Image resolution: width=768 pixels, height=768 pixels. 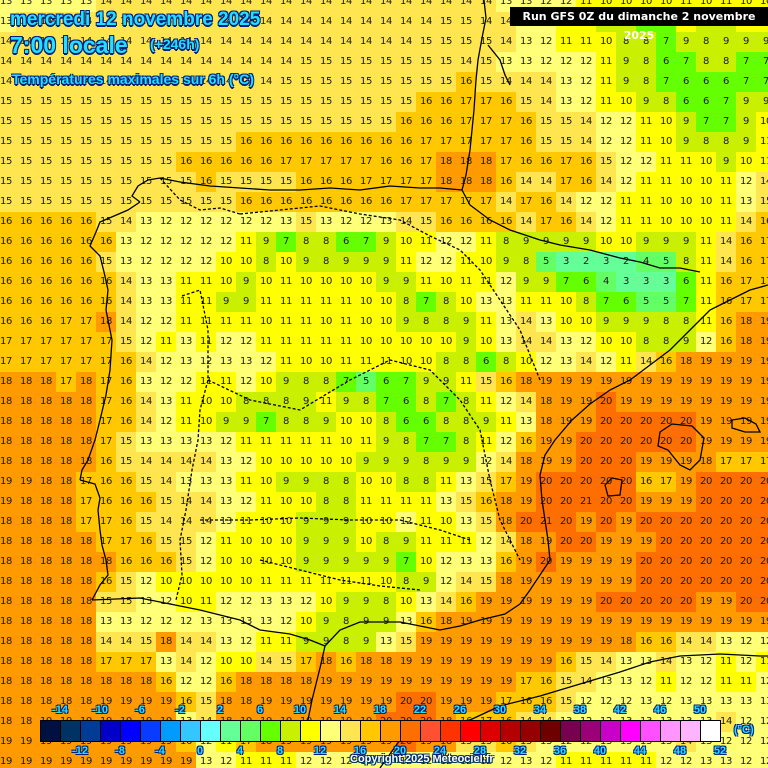 I want to click on legend-tick-label: 44, so click(x=640, y=751).